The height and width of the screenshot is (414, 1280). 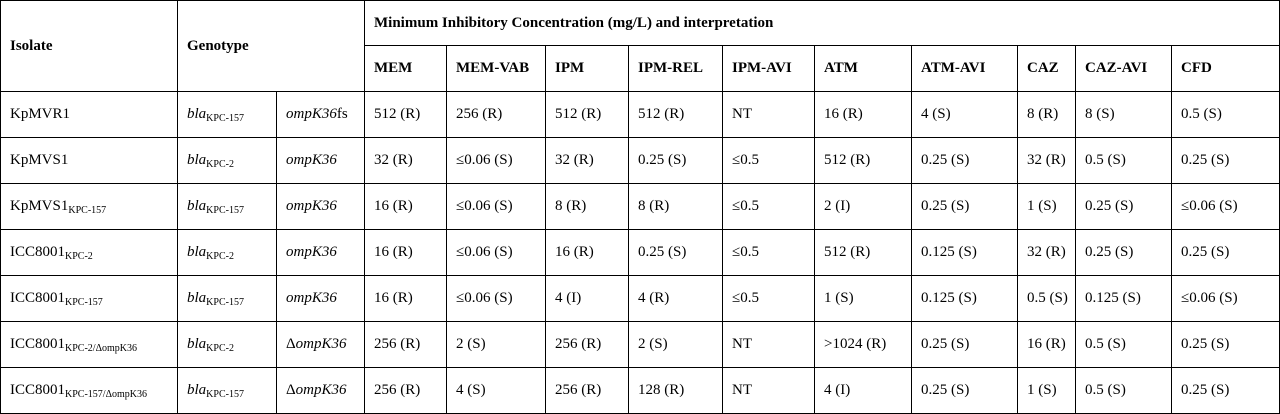 What do you see at coordinates (1124, 68) in the screenshot?
I see `header-antibiotic: CAZ-AVI` at bounding box center [1124, 68].